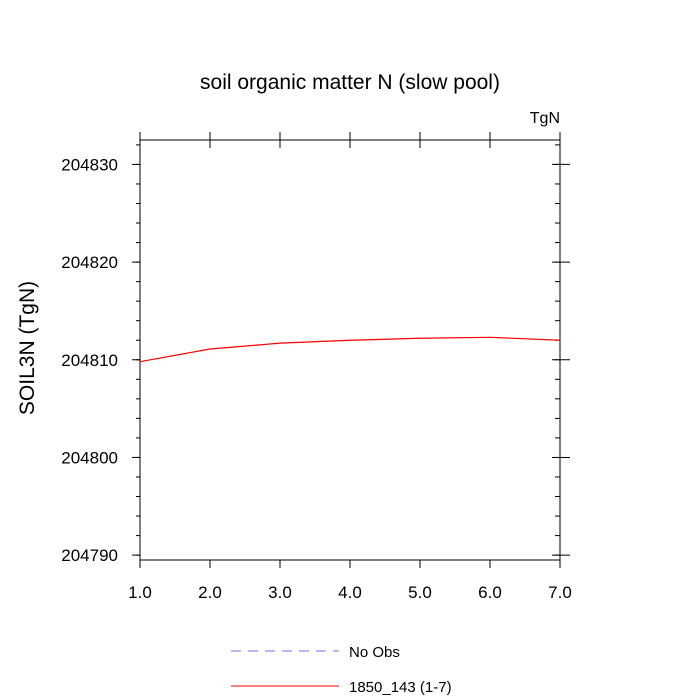 The width and height of the screenshot is (700, 700). I want to click on legend-label: 1850_143 (1-7), so click(400, 687).